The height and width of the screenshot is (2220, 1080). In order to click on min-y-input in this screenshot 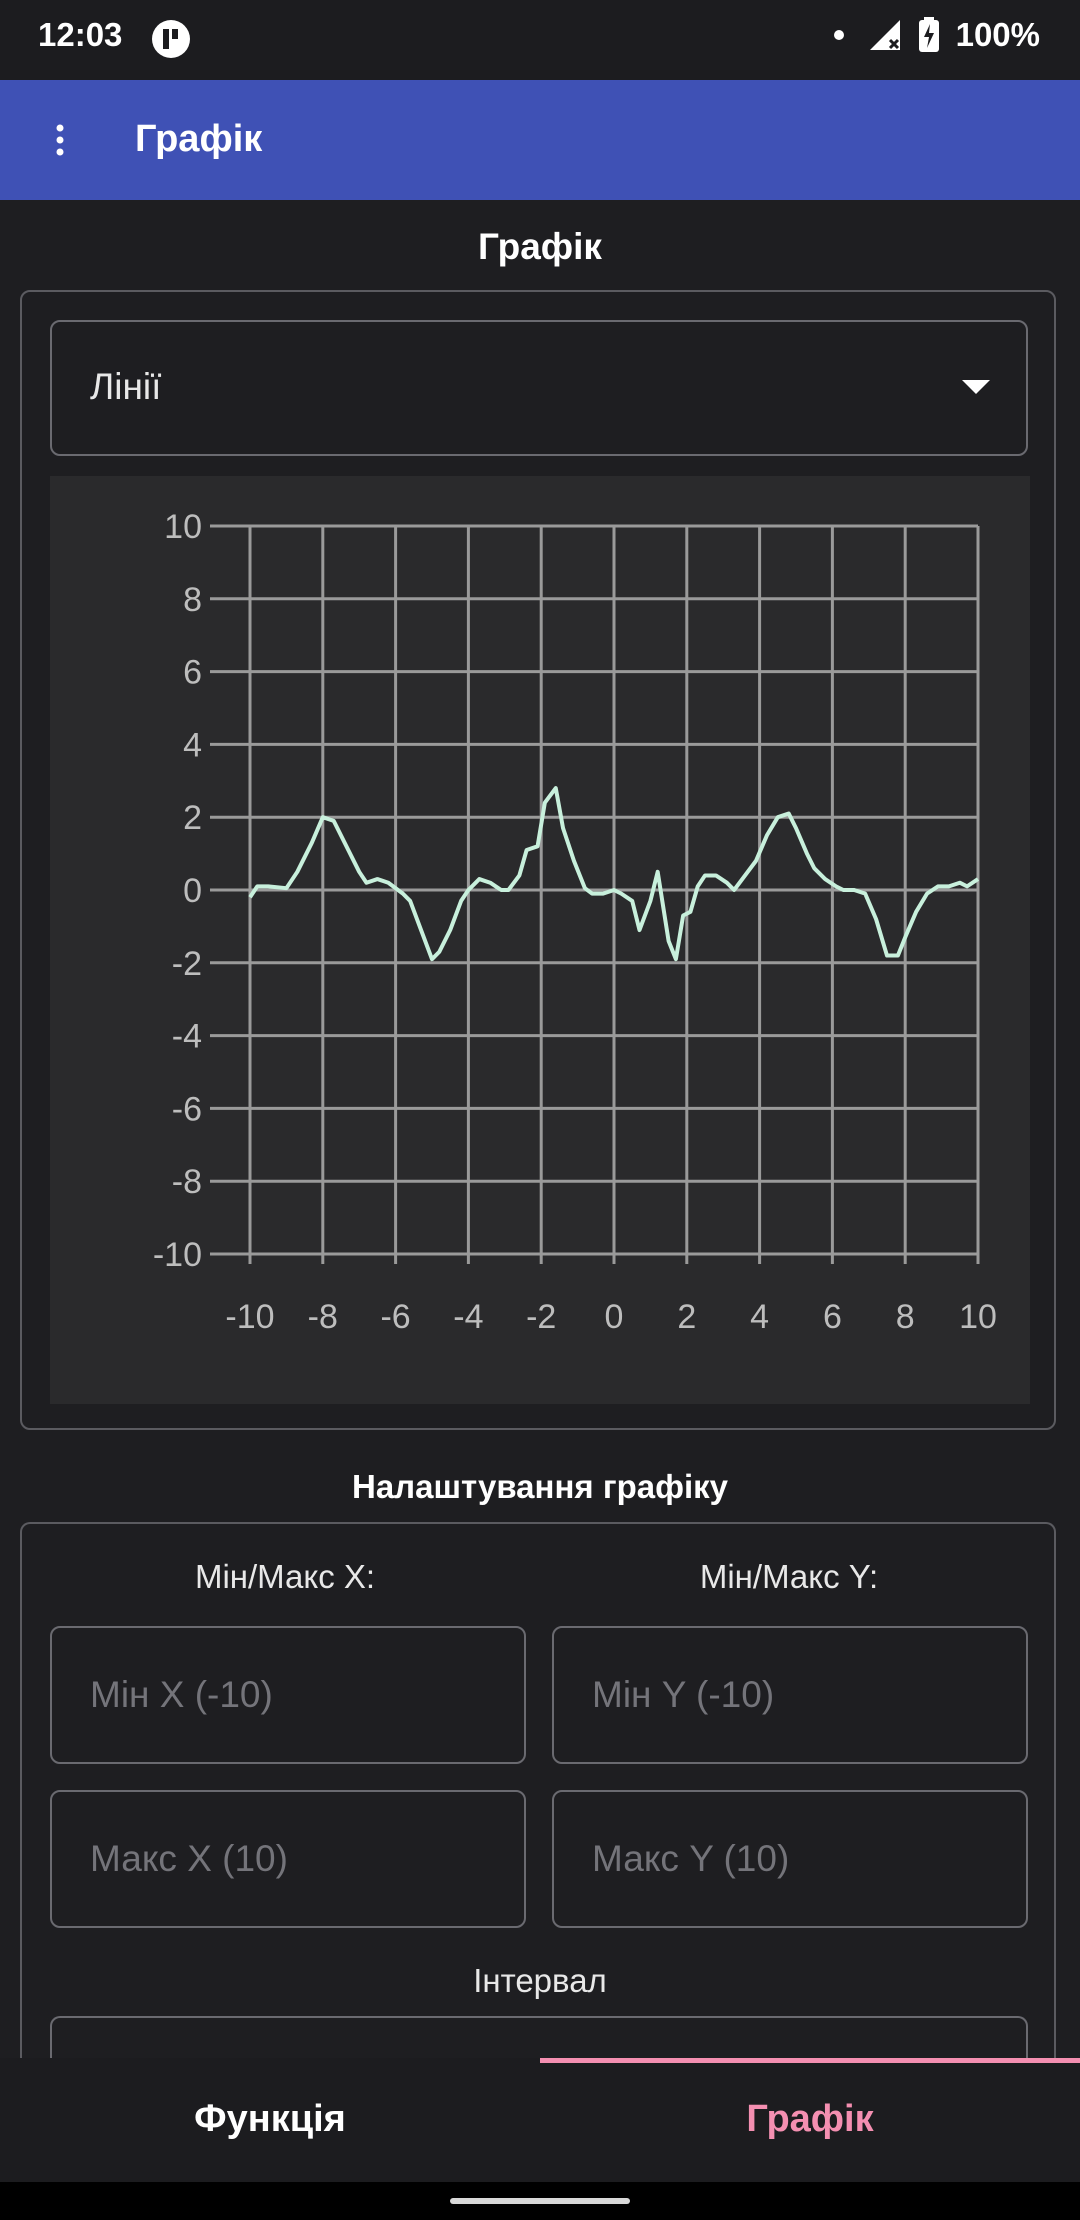, I will do `click(790, 1695)`.